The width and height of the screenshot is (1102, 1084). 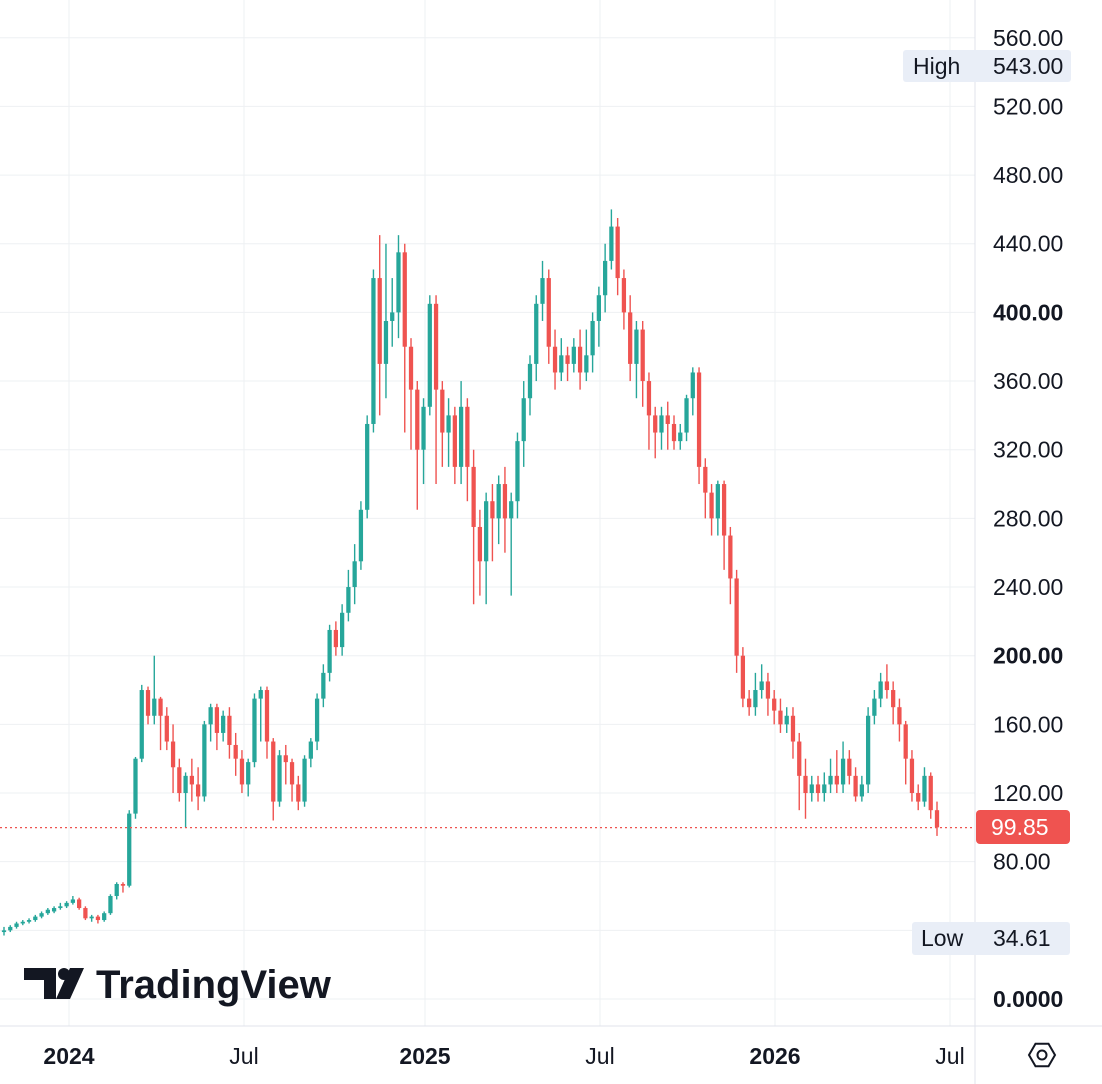 I want to click on settings-icon, so click(x=1042, y=1055).